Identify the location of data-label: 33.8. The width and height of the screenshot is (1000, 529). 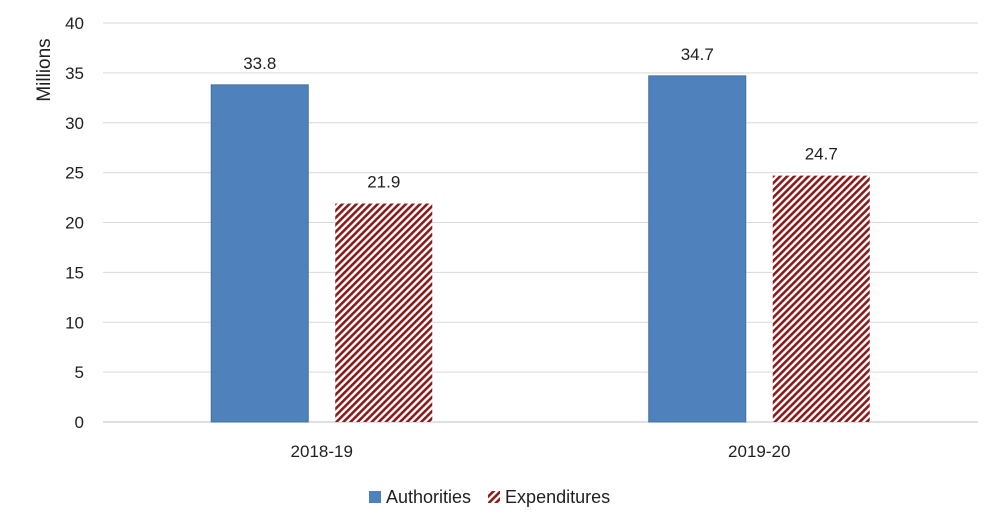
(259, 63).